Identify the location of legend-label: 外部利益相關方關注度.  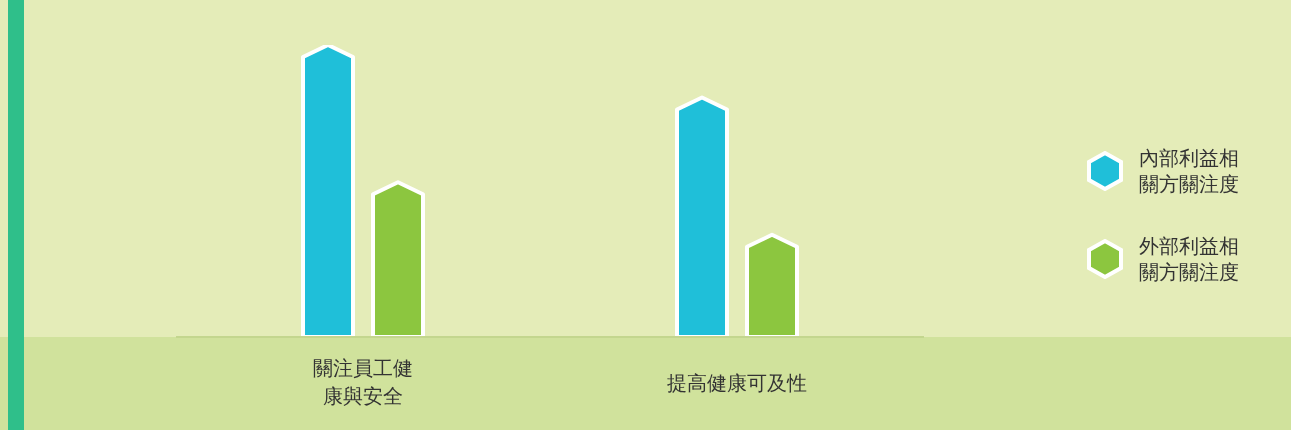
(1189, 259).